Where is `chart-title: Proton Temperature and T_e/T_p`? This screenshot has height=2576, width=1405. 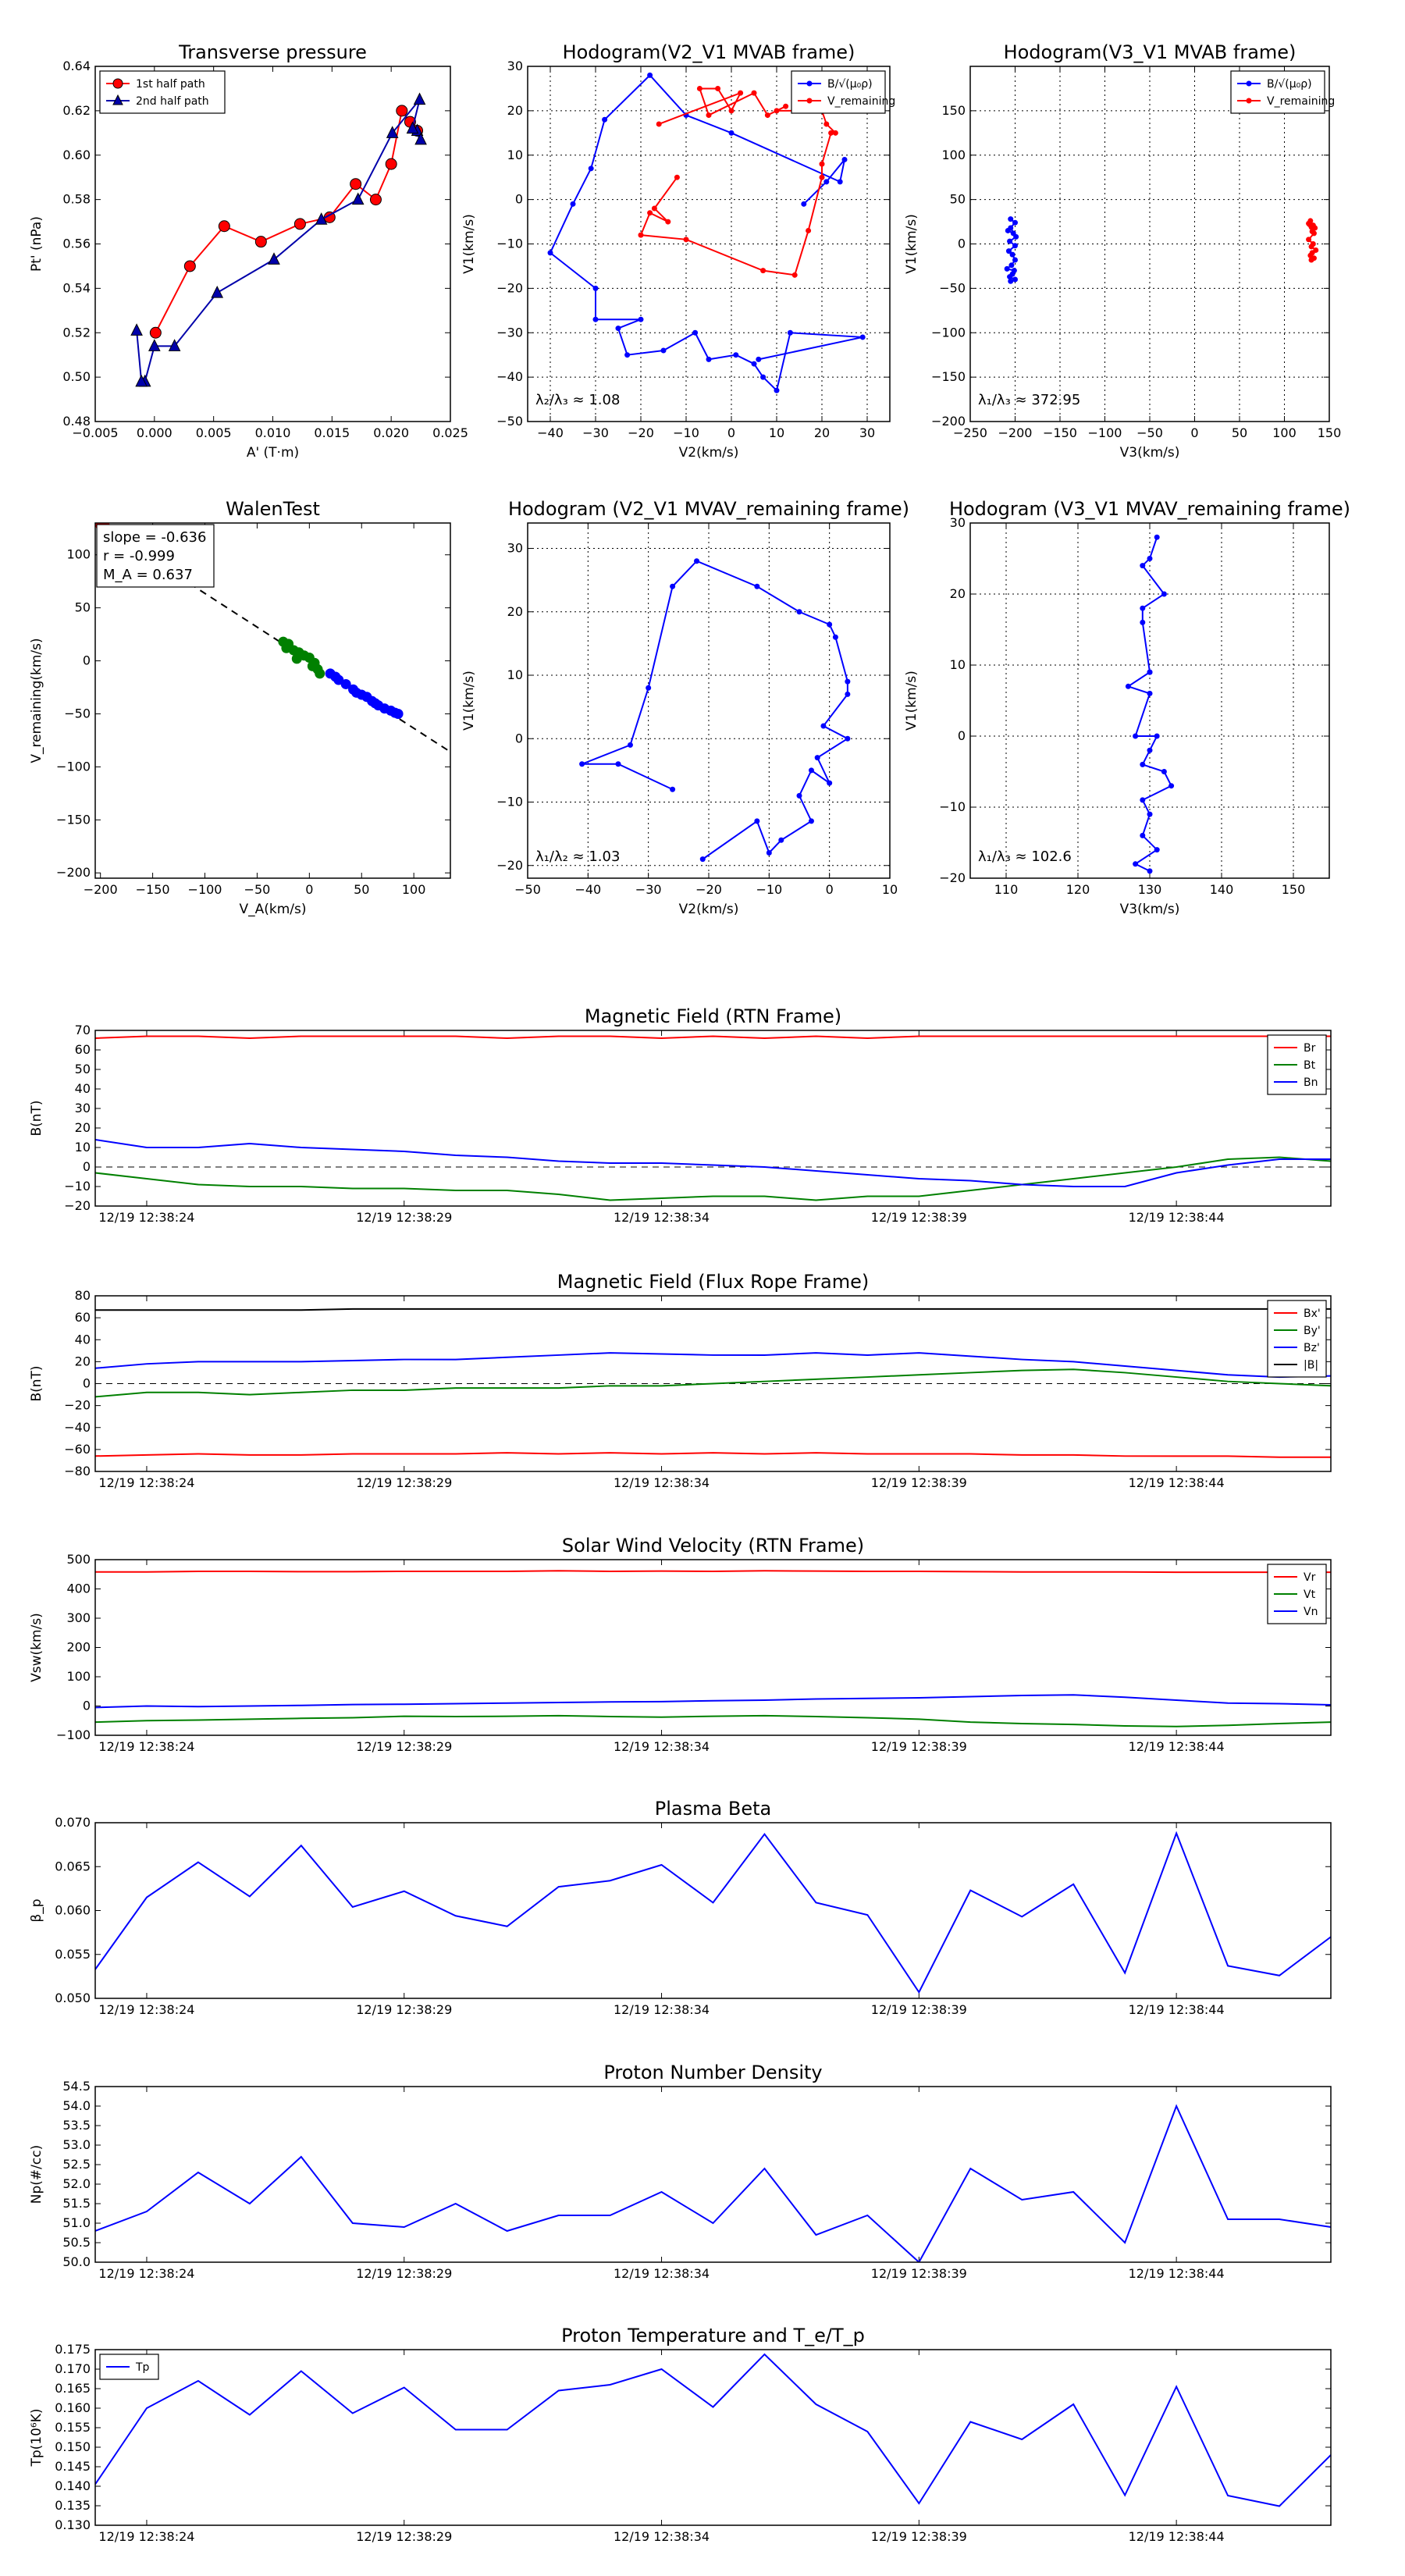
chart-title: Proton Temperature and T_e/T_p is located at coordinates (713, 2336).